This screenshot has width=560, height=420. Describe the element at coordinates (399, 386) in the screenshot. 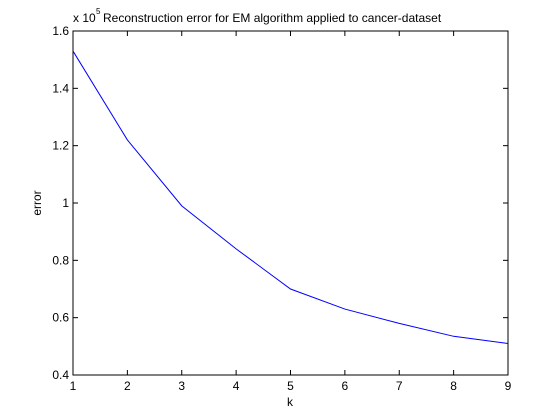

I see `x-tick-label: 7` at that location.